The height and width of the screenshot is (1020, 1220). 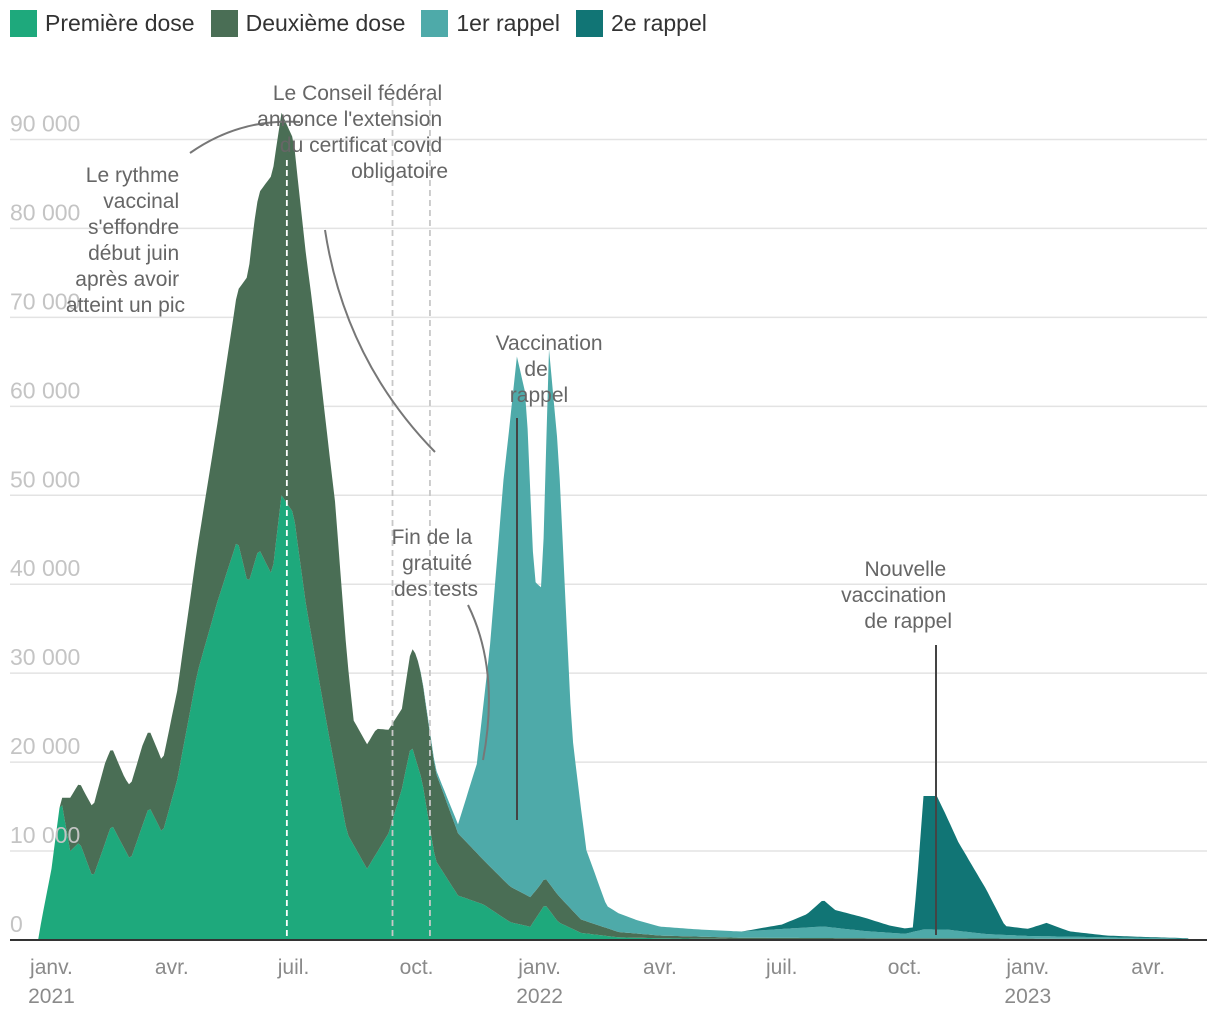 What do you see at coordinates (432, 537) in the screenshot?
I see `annotation-gratuite-line-1: Fin de la` at bounding box center [432, 537].